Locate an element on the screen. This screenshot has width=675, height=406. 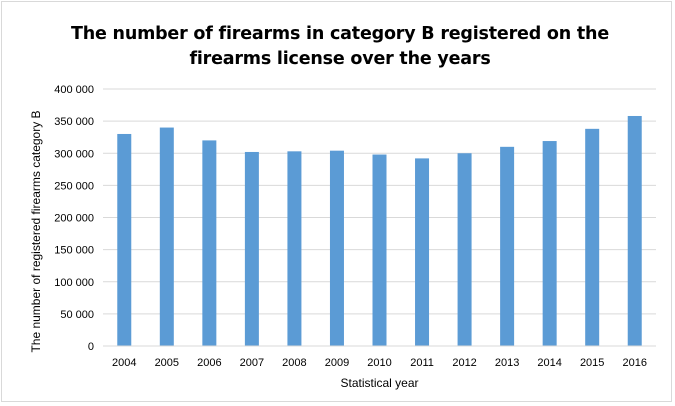
x-tick-label: 2008 is located at coordinates (294, 363).